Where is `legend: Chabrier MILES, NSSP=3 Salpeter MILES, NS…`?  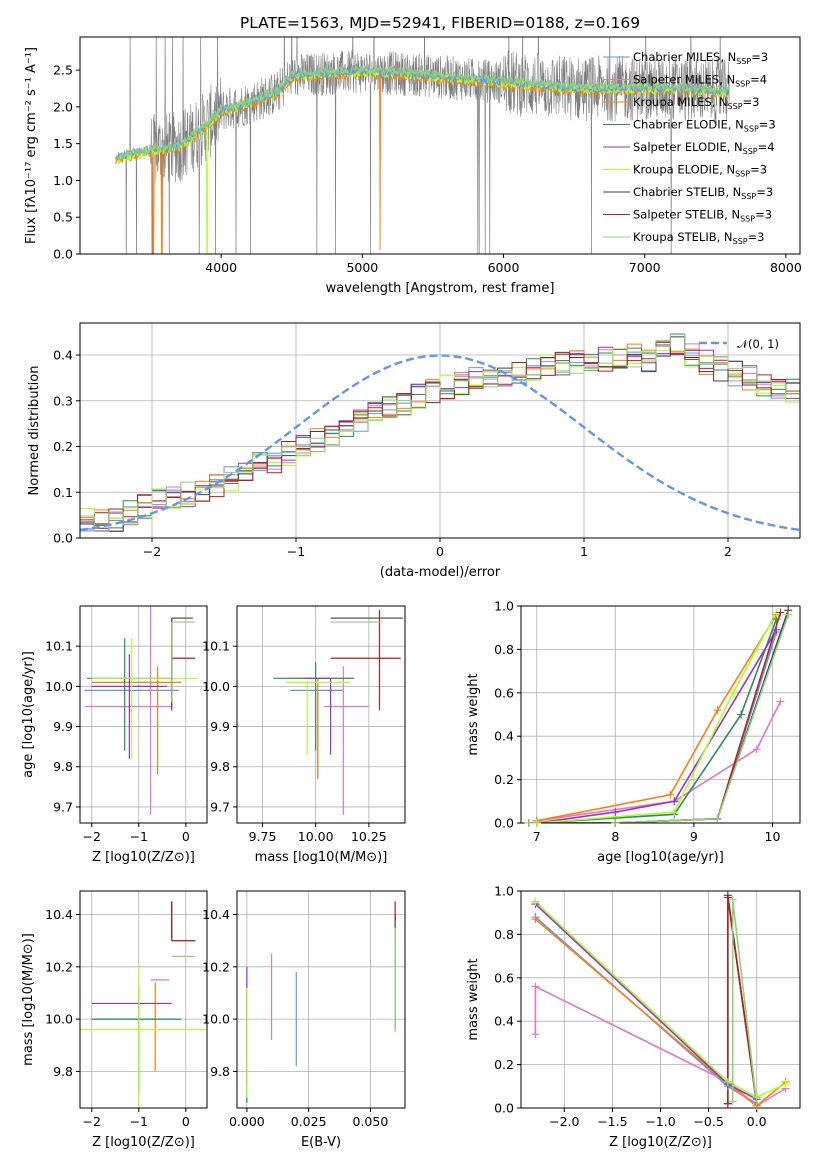
legend: Chabrier MILES, NSSP=3 Salpeter MILES, NS… is located at coordinates (689, 148).